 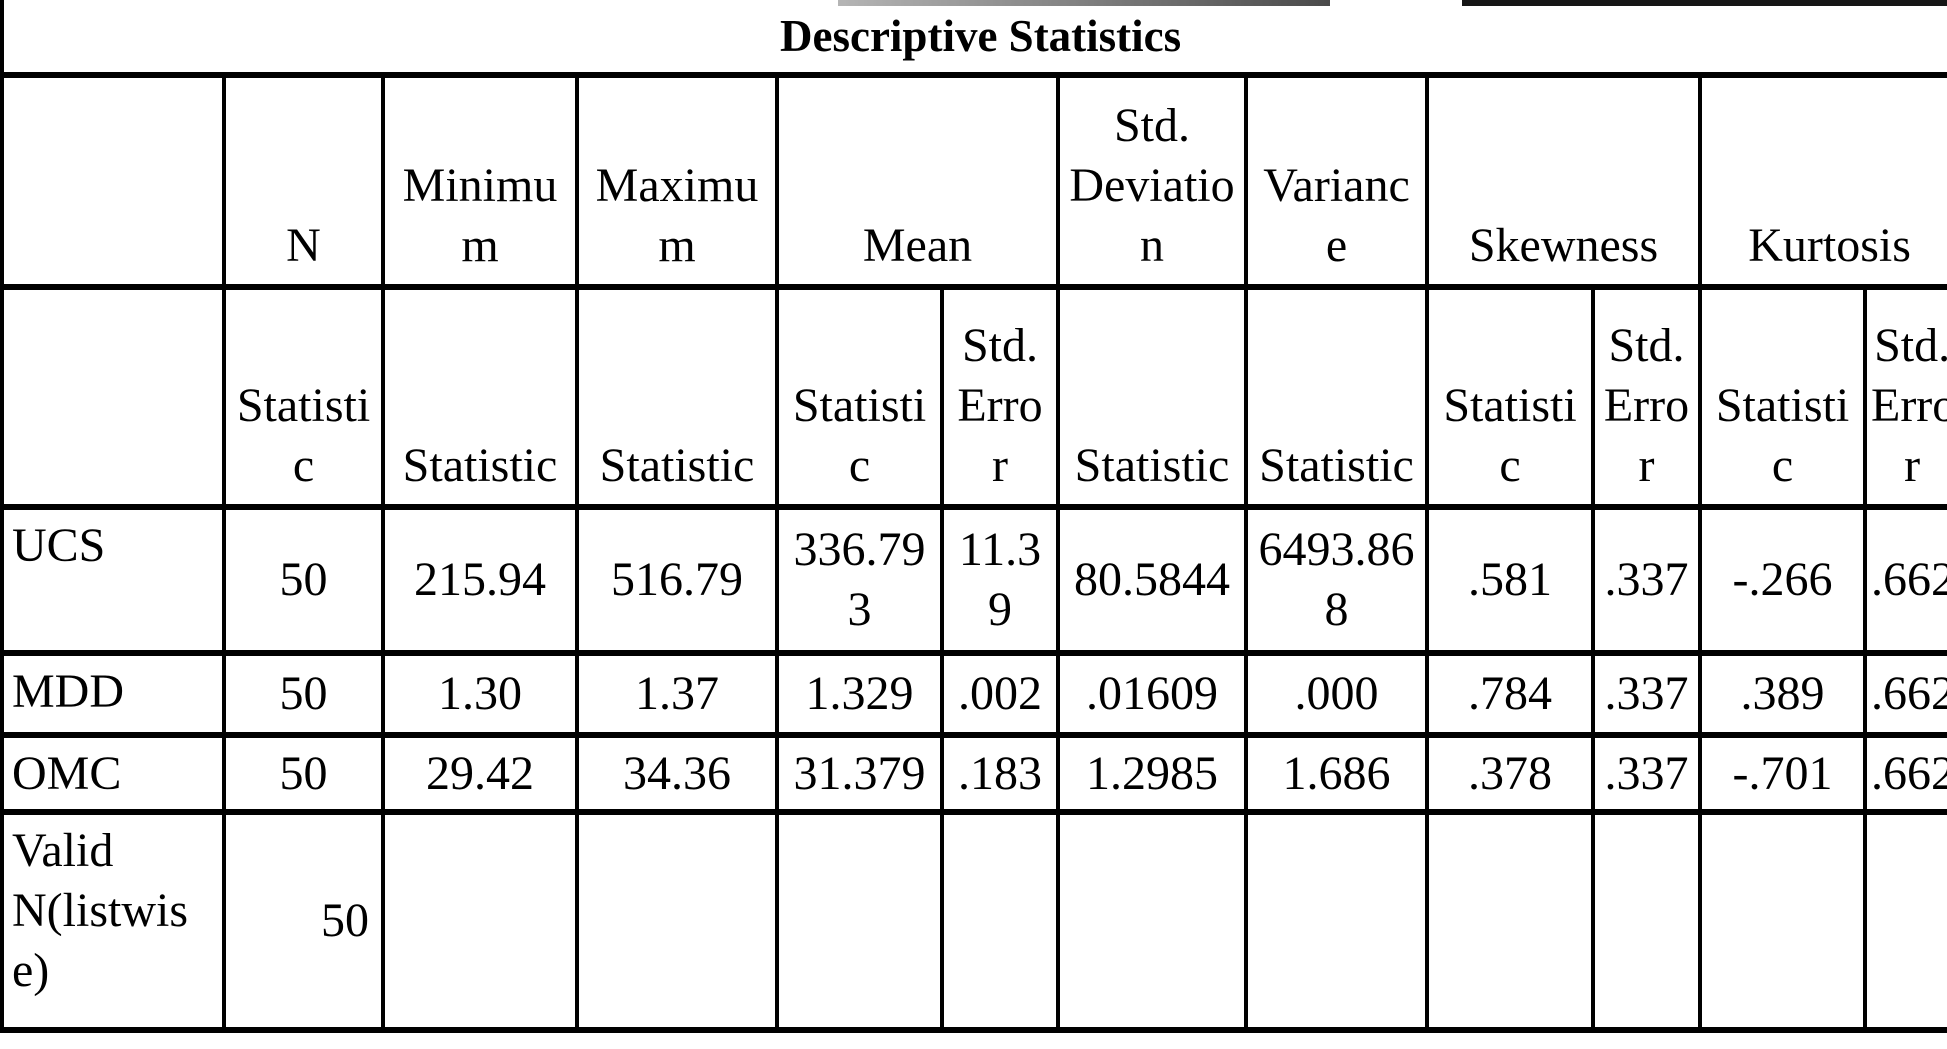 What do you see at coordinates (1151, 581) in the screenshot?
I see `cell-ucs-std-deviation: 80.5844` at bounding box center [1151, 581].